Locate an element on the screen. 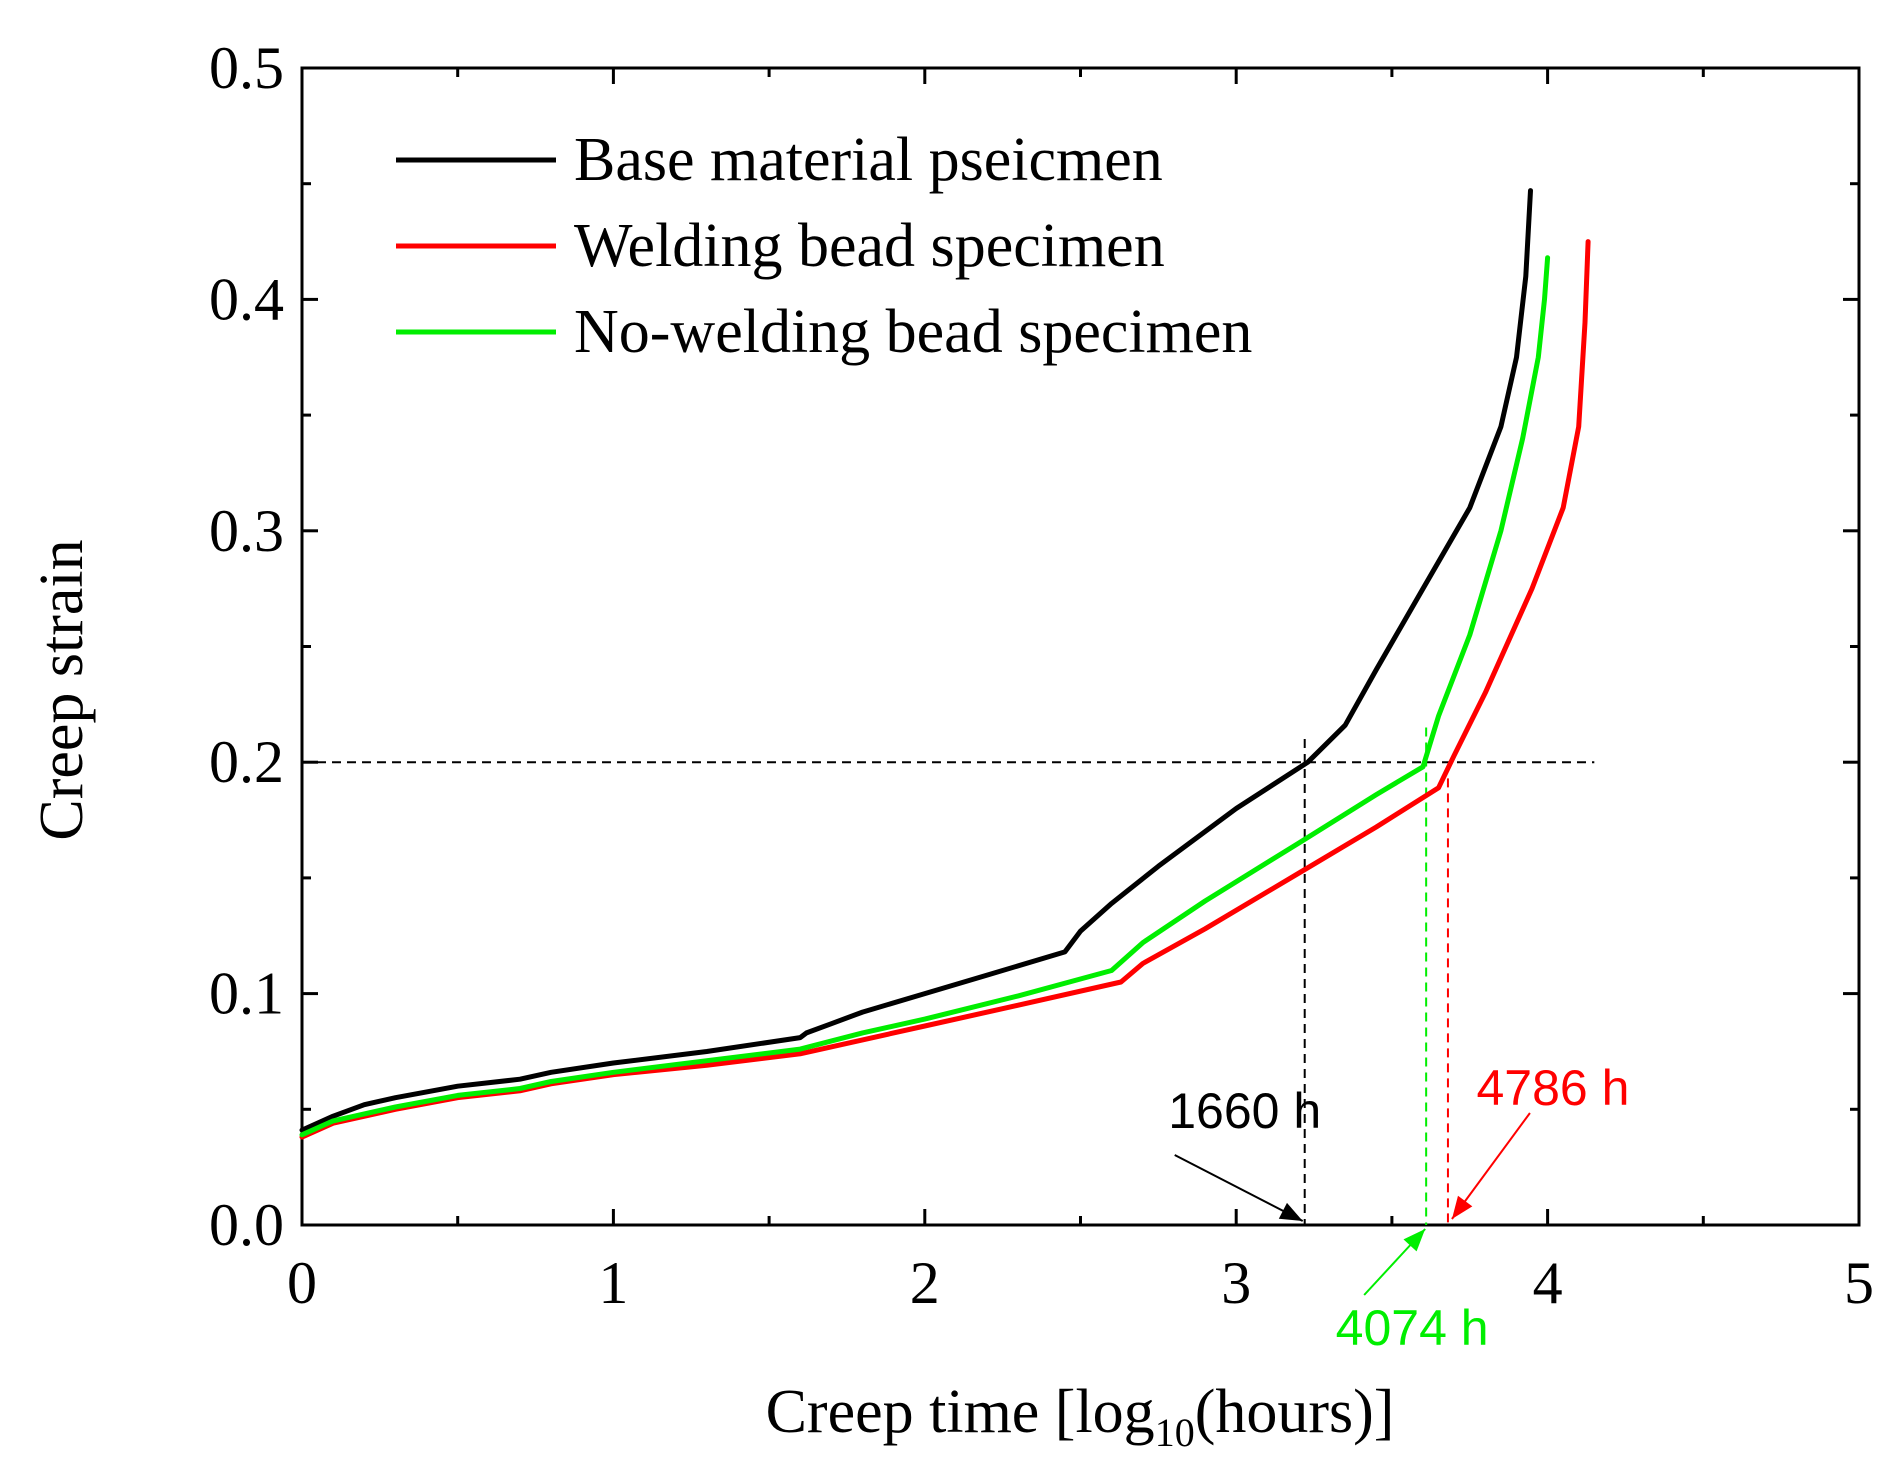 Image resolution: width=1897 pixels, height=1478 pixels. annotation-label-4074: 4074 h is located at coordinates (1412, 1328).